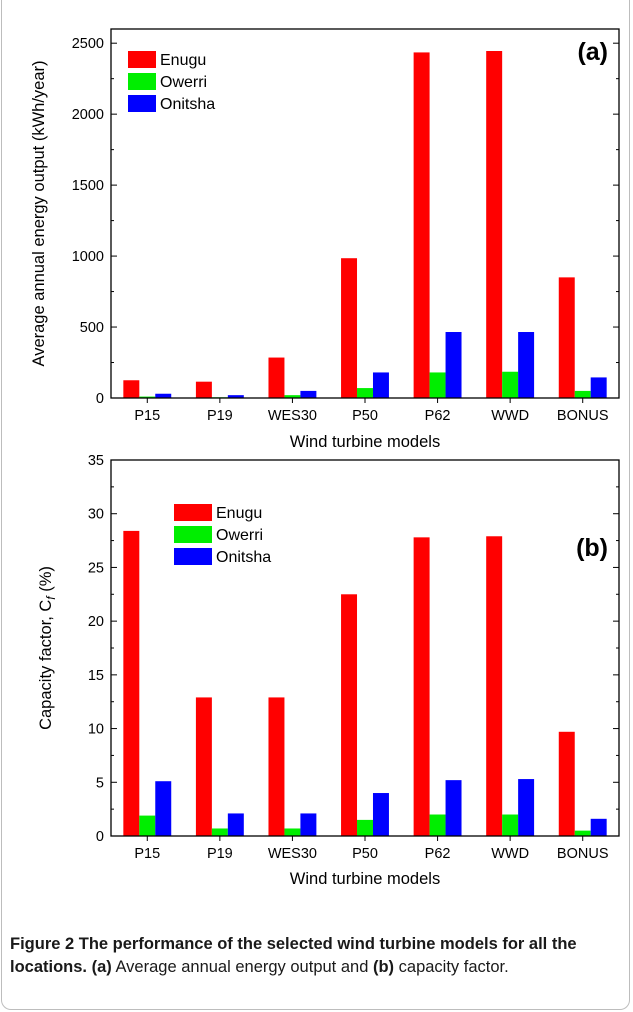  I want to click on y-tick-label: 30, so click(96, 515).